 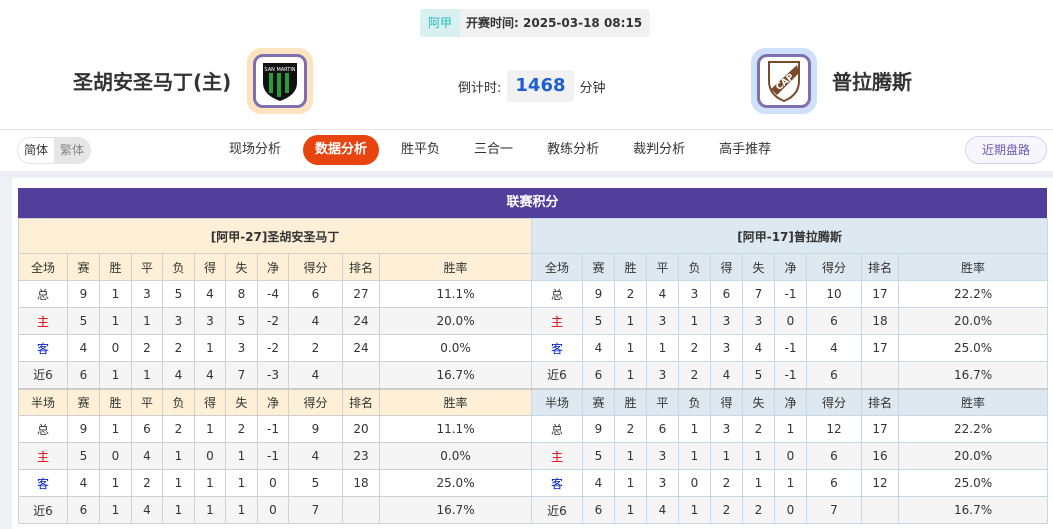 I want to click on stat-cell: 17, so click(x=880, y=294).